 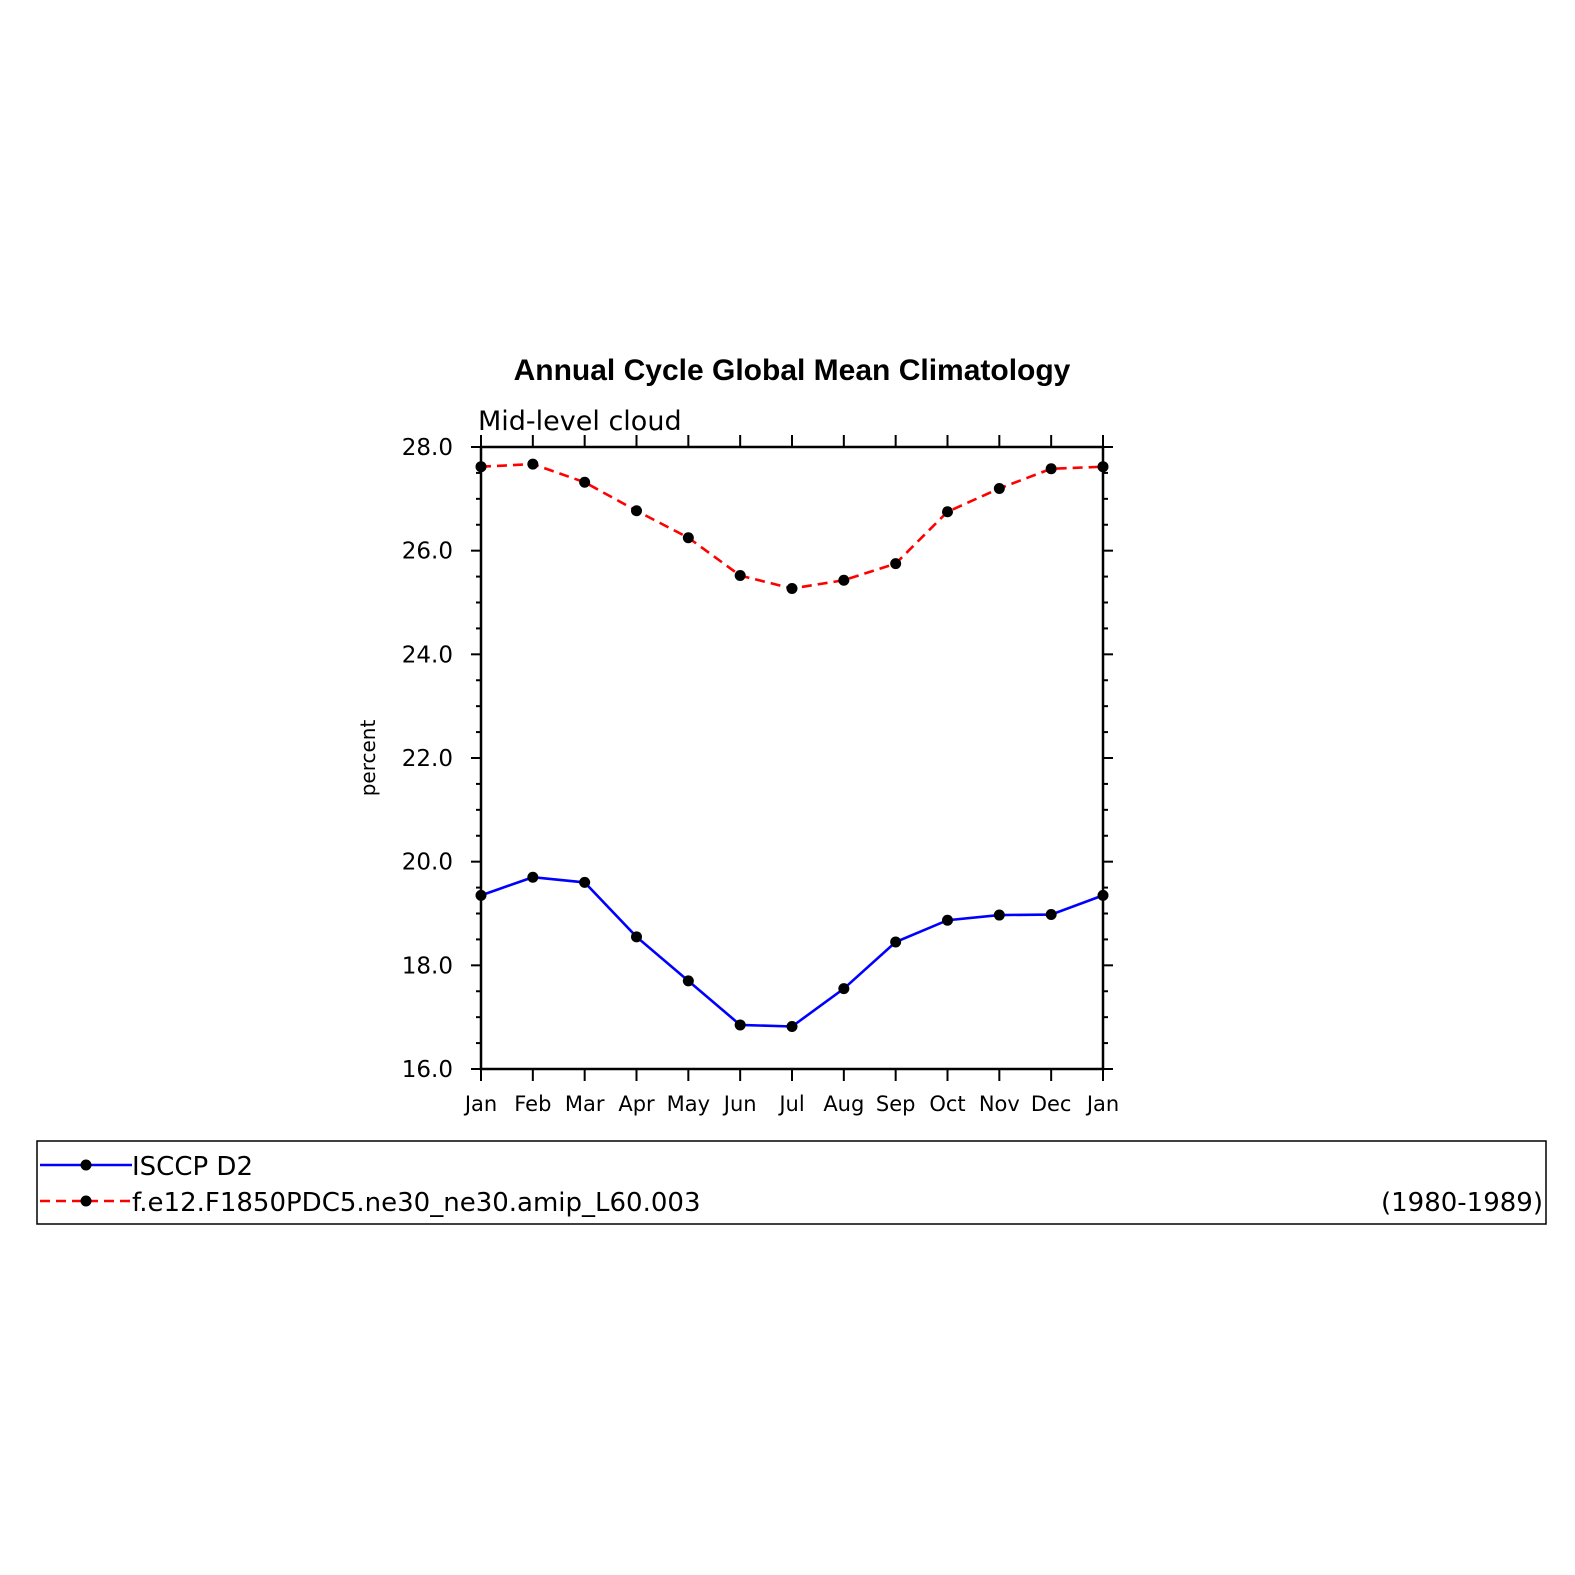 What do you see at coordinates (427, 655) in the screenshot?
I see `y-tick-label: 24.0` at bounding box center [427, 655].